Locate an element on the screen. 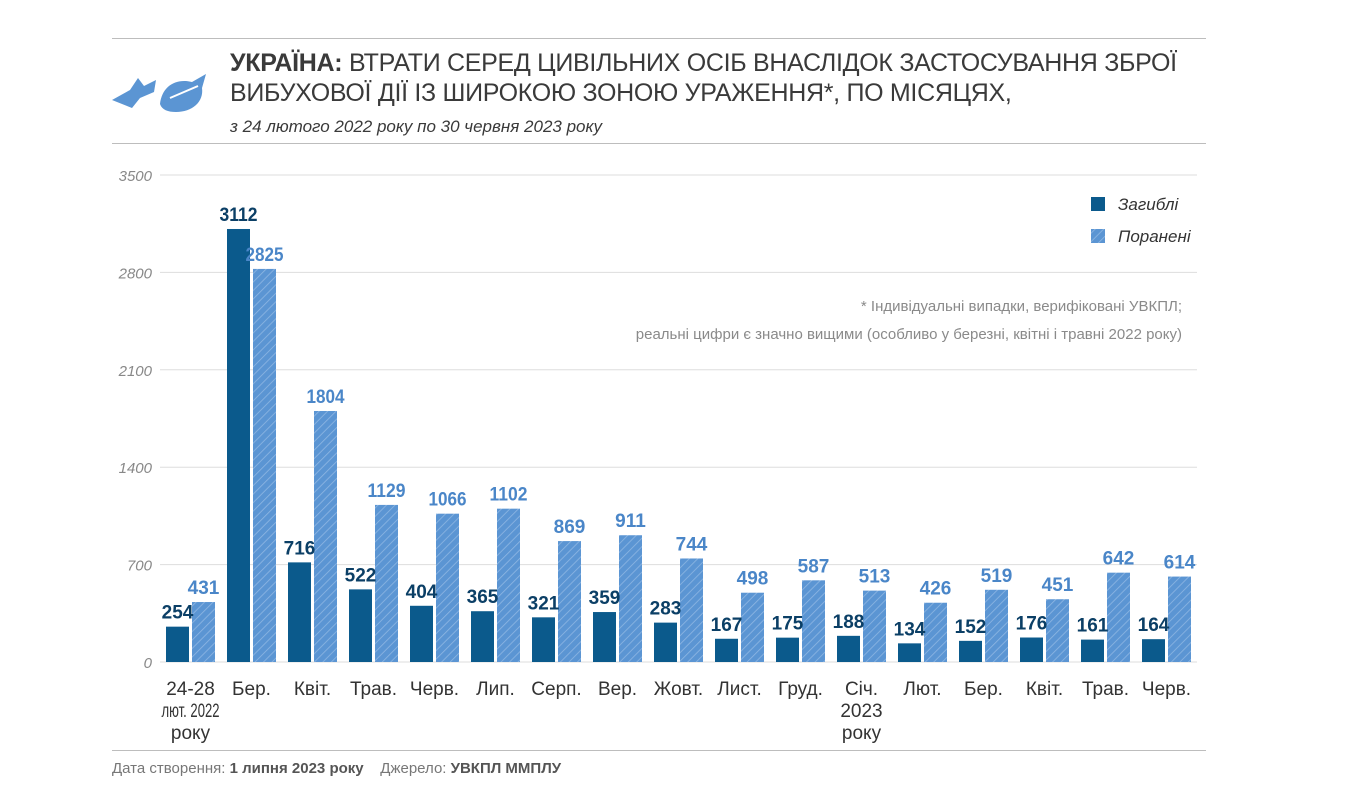  source-value: УВКПЛ ММПЛУ is located at coordinates (506, 768).